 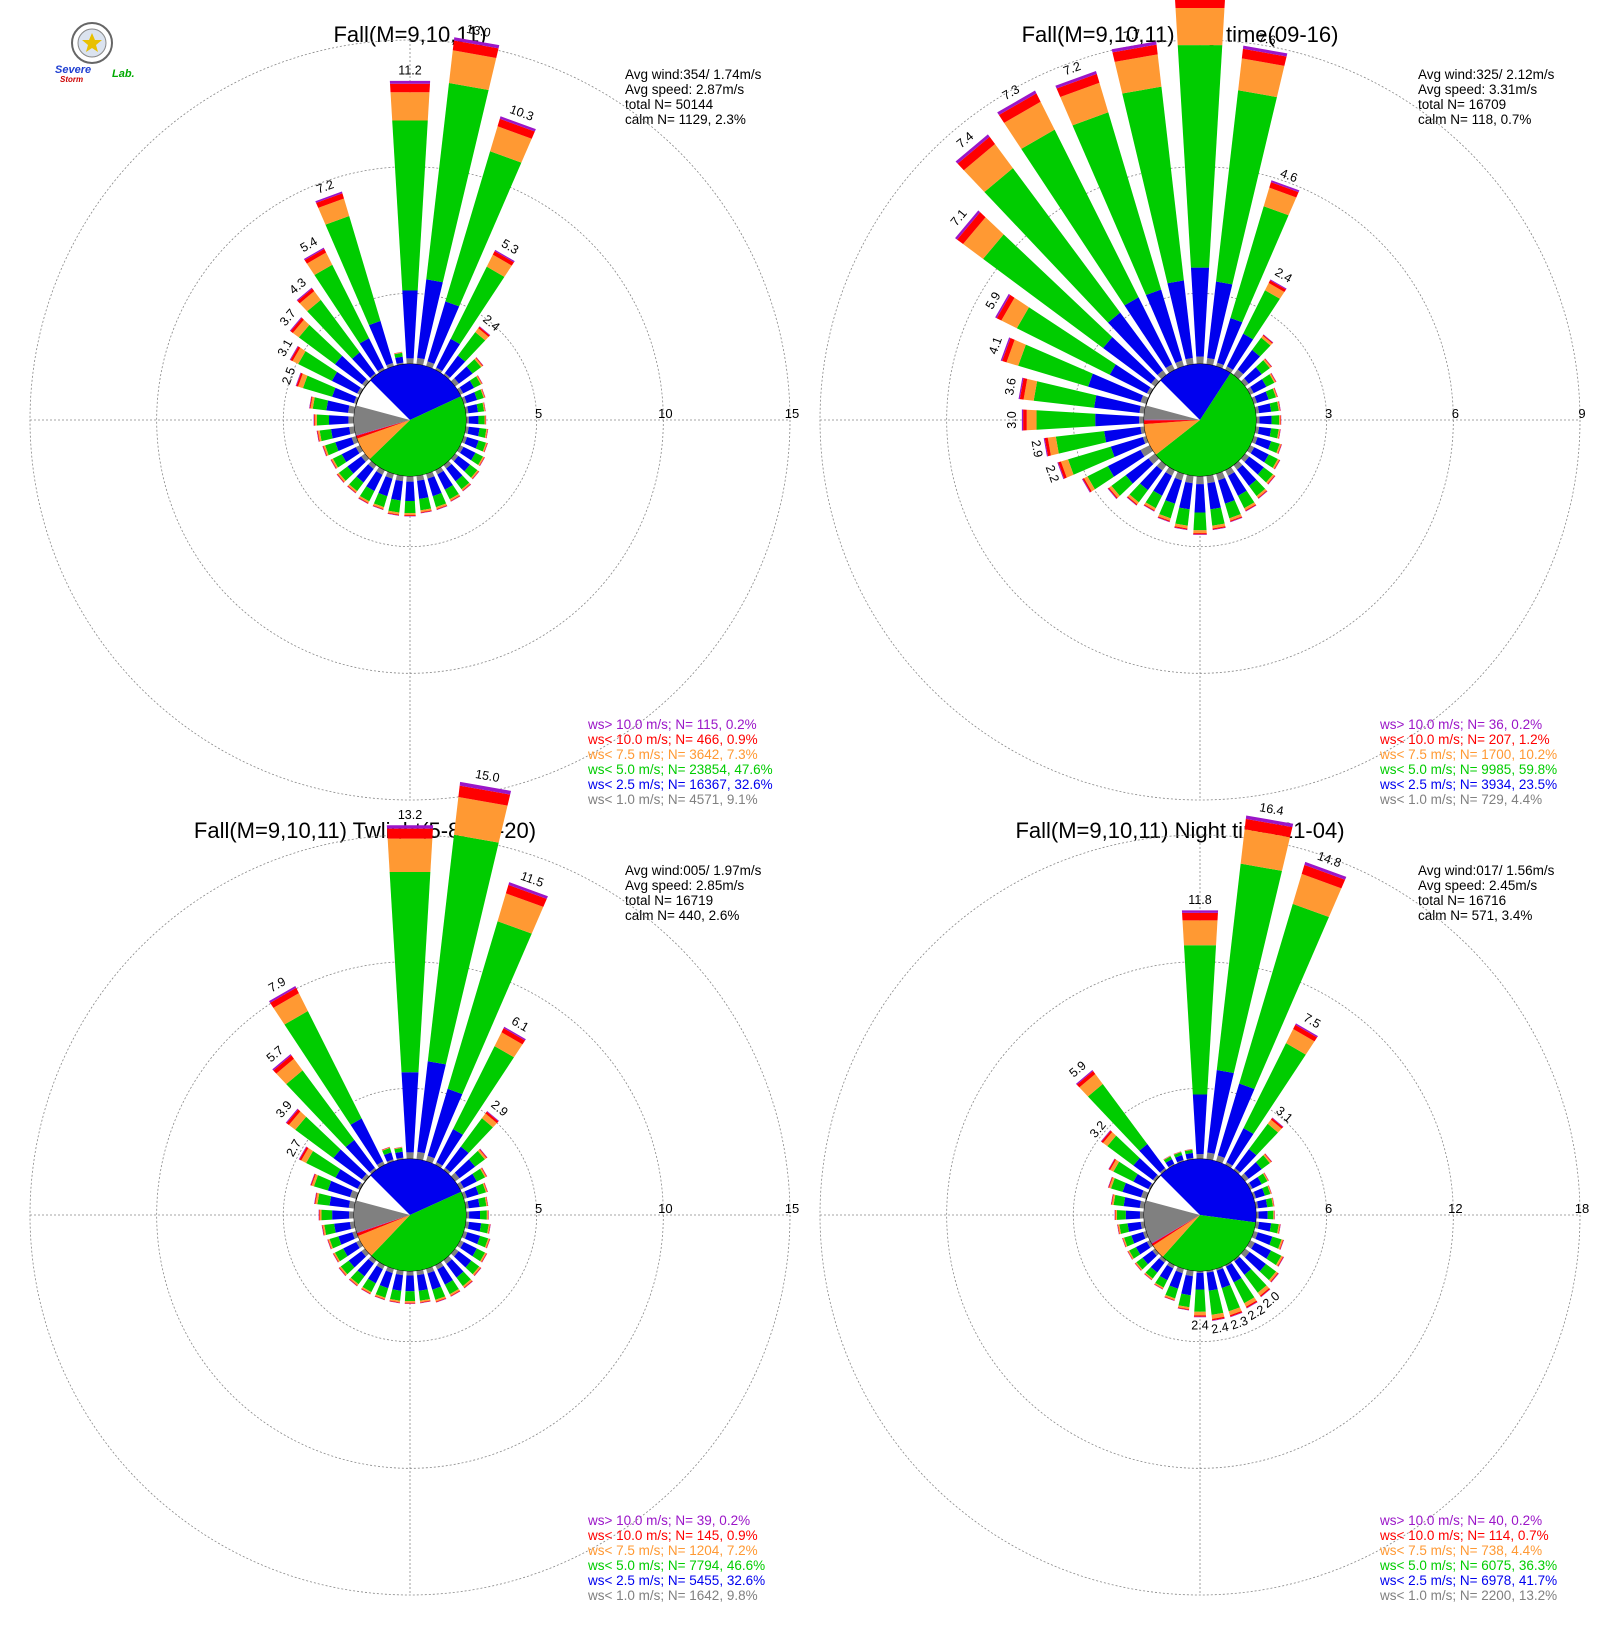 I want to click on radial-tick-label: 12, so click(x=1455, y=1208).